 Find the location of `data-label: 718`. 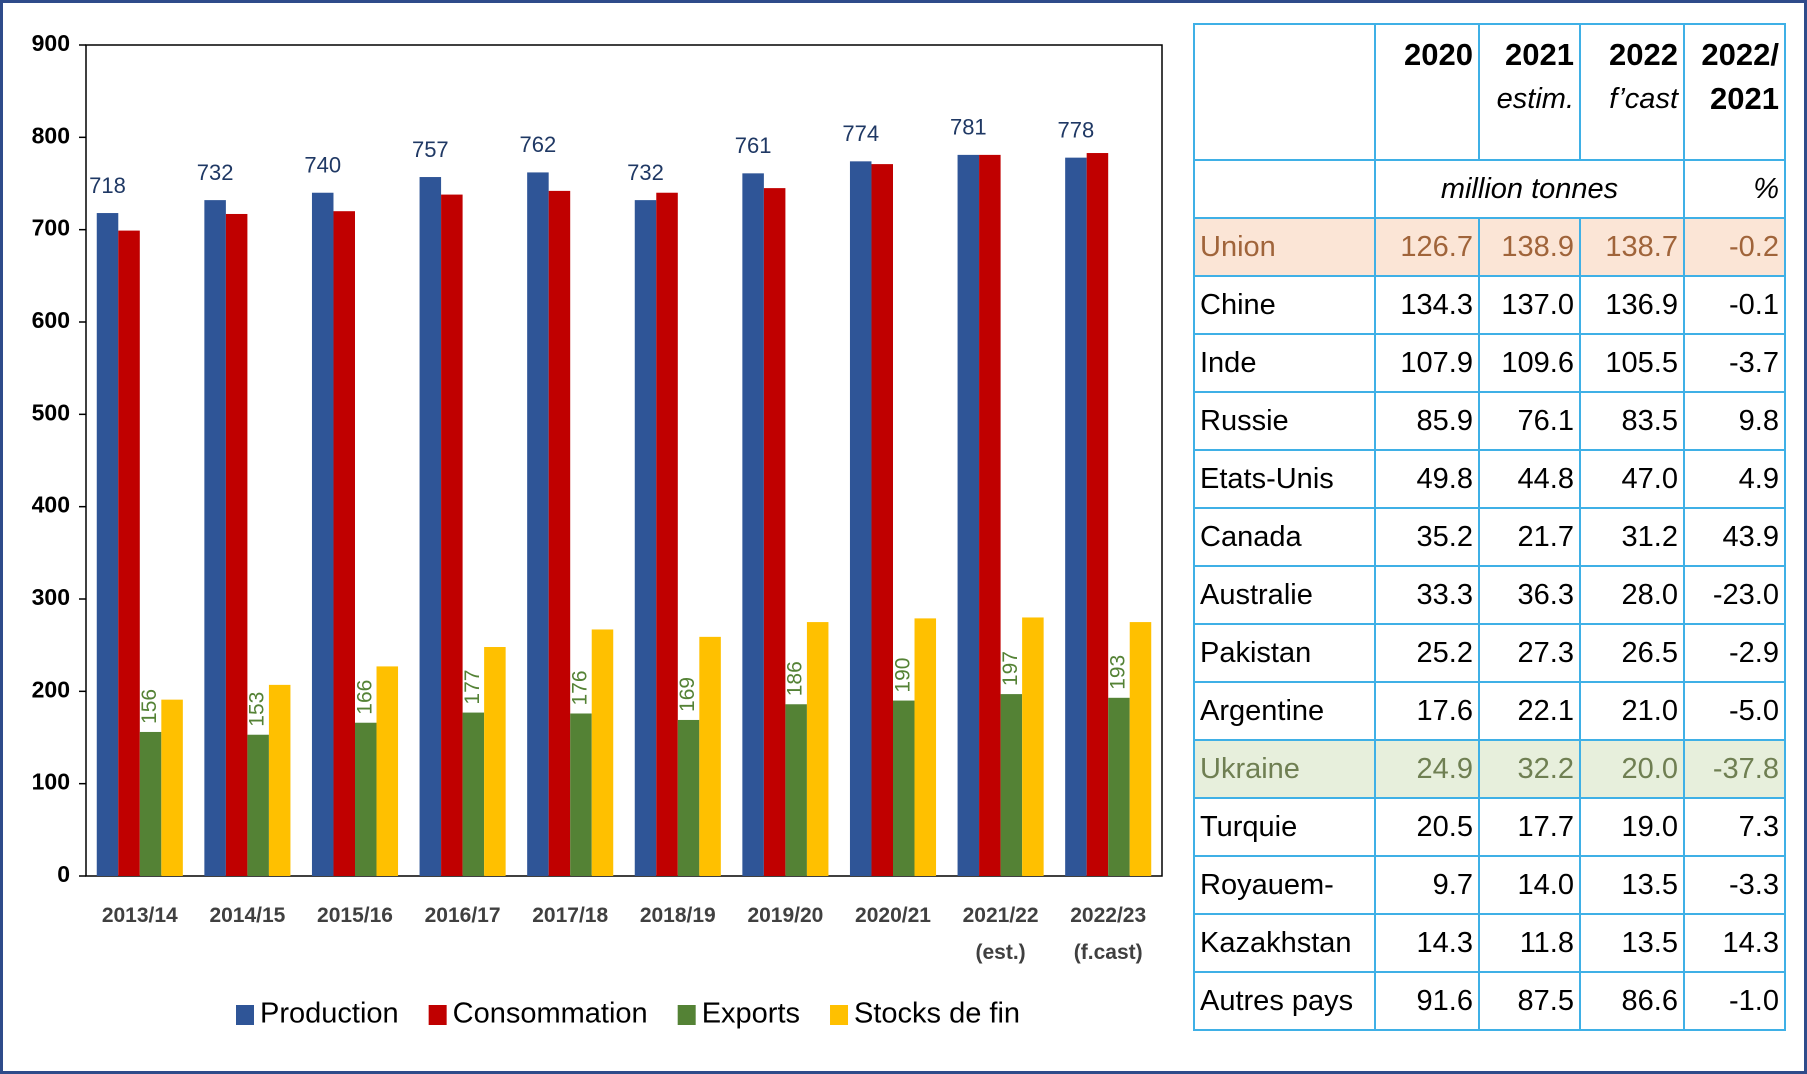

data-label: 718 is located at coordinates (107, 185).